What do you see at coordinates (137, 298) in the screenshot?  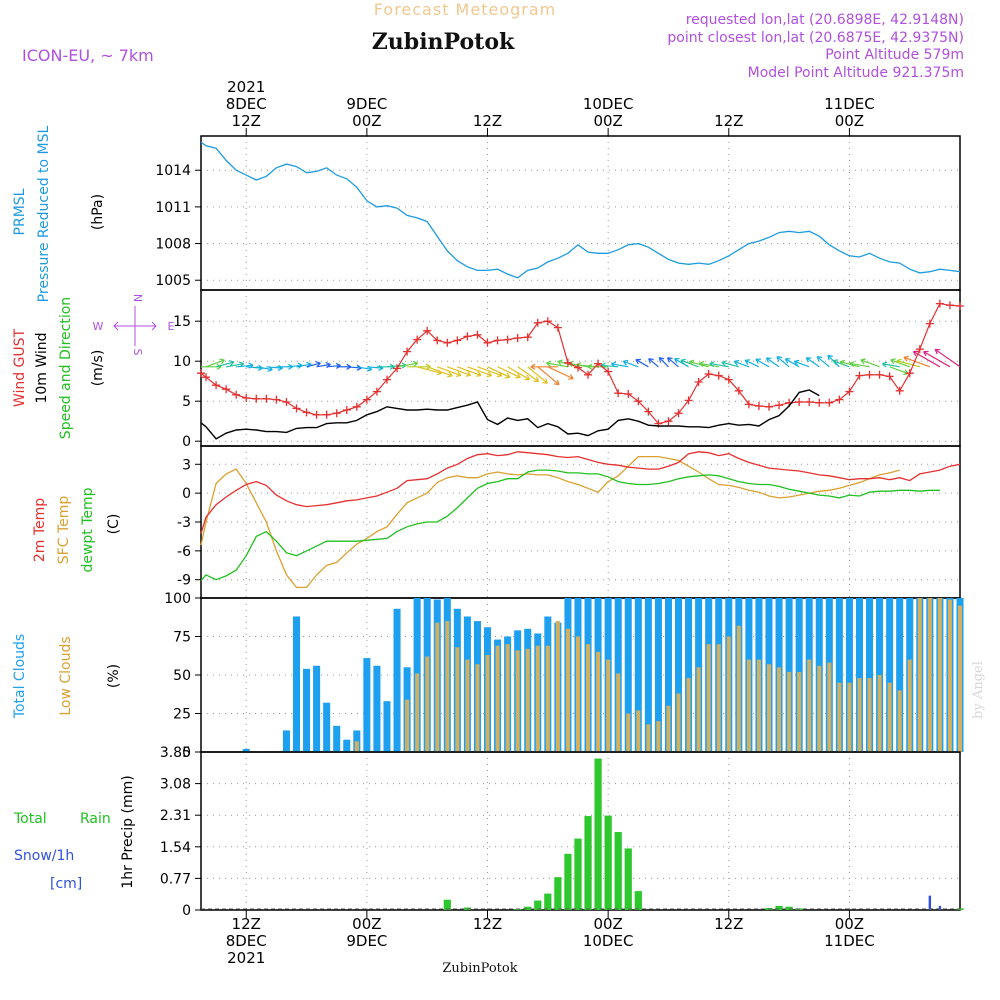 I see `compass-north: N` at bounding box center [137, 298].